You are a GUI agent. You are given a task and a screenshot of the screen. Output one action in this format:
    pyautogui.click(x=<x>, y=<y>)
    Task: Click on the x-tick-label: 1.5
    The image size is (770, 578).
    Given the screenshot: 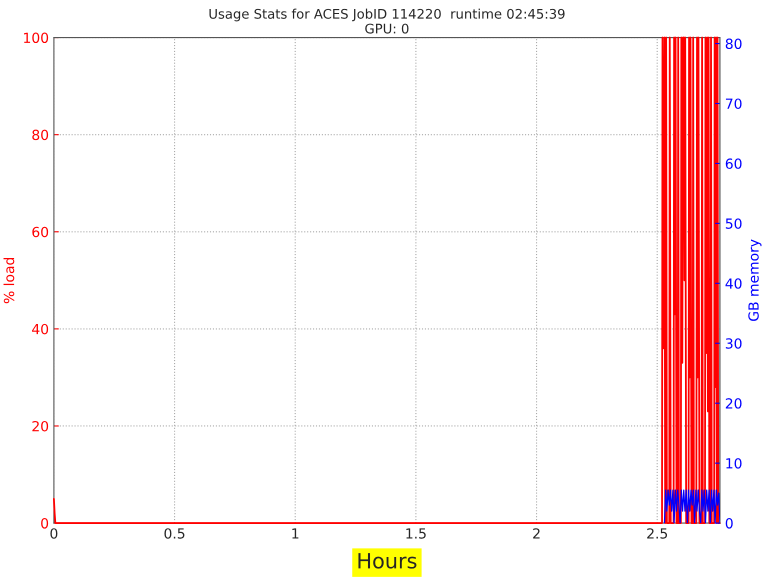 What is the action you would take?
    pyautogui.click(x=416, y=533)
    